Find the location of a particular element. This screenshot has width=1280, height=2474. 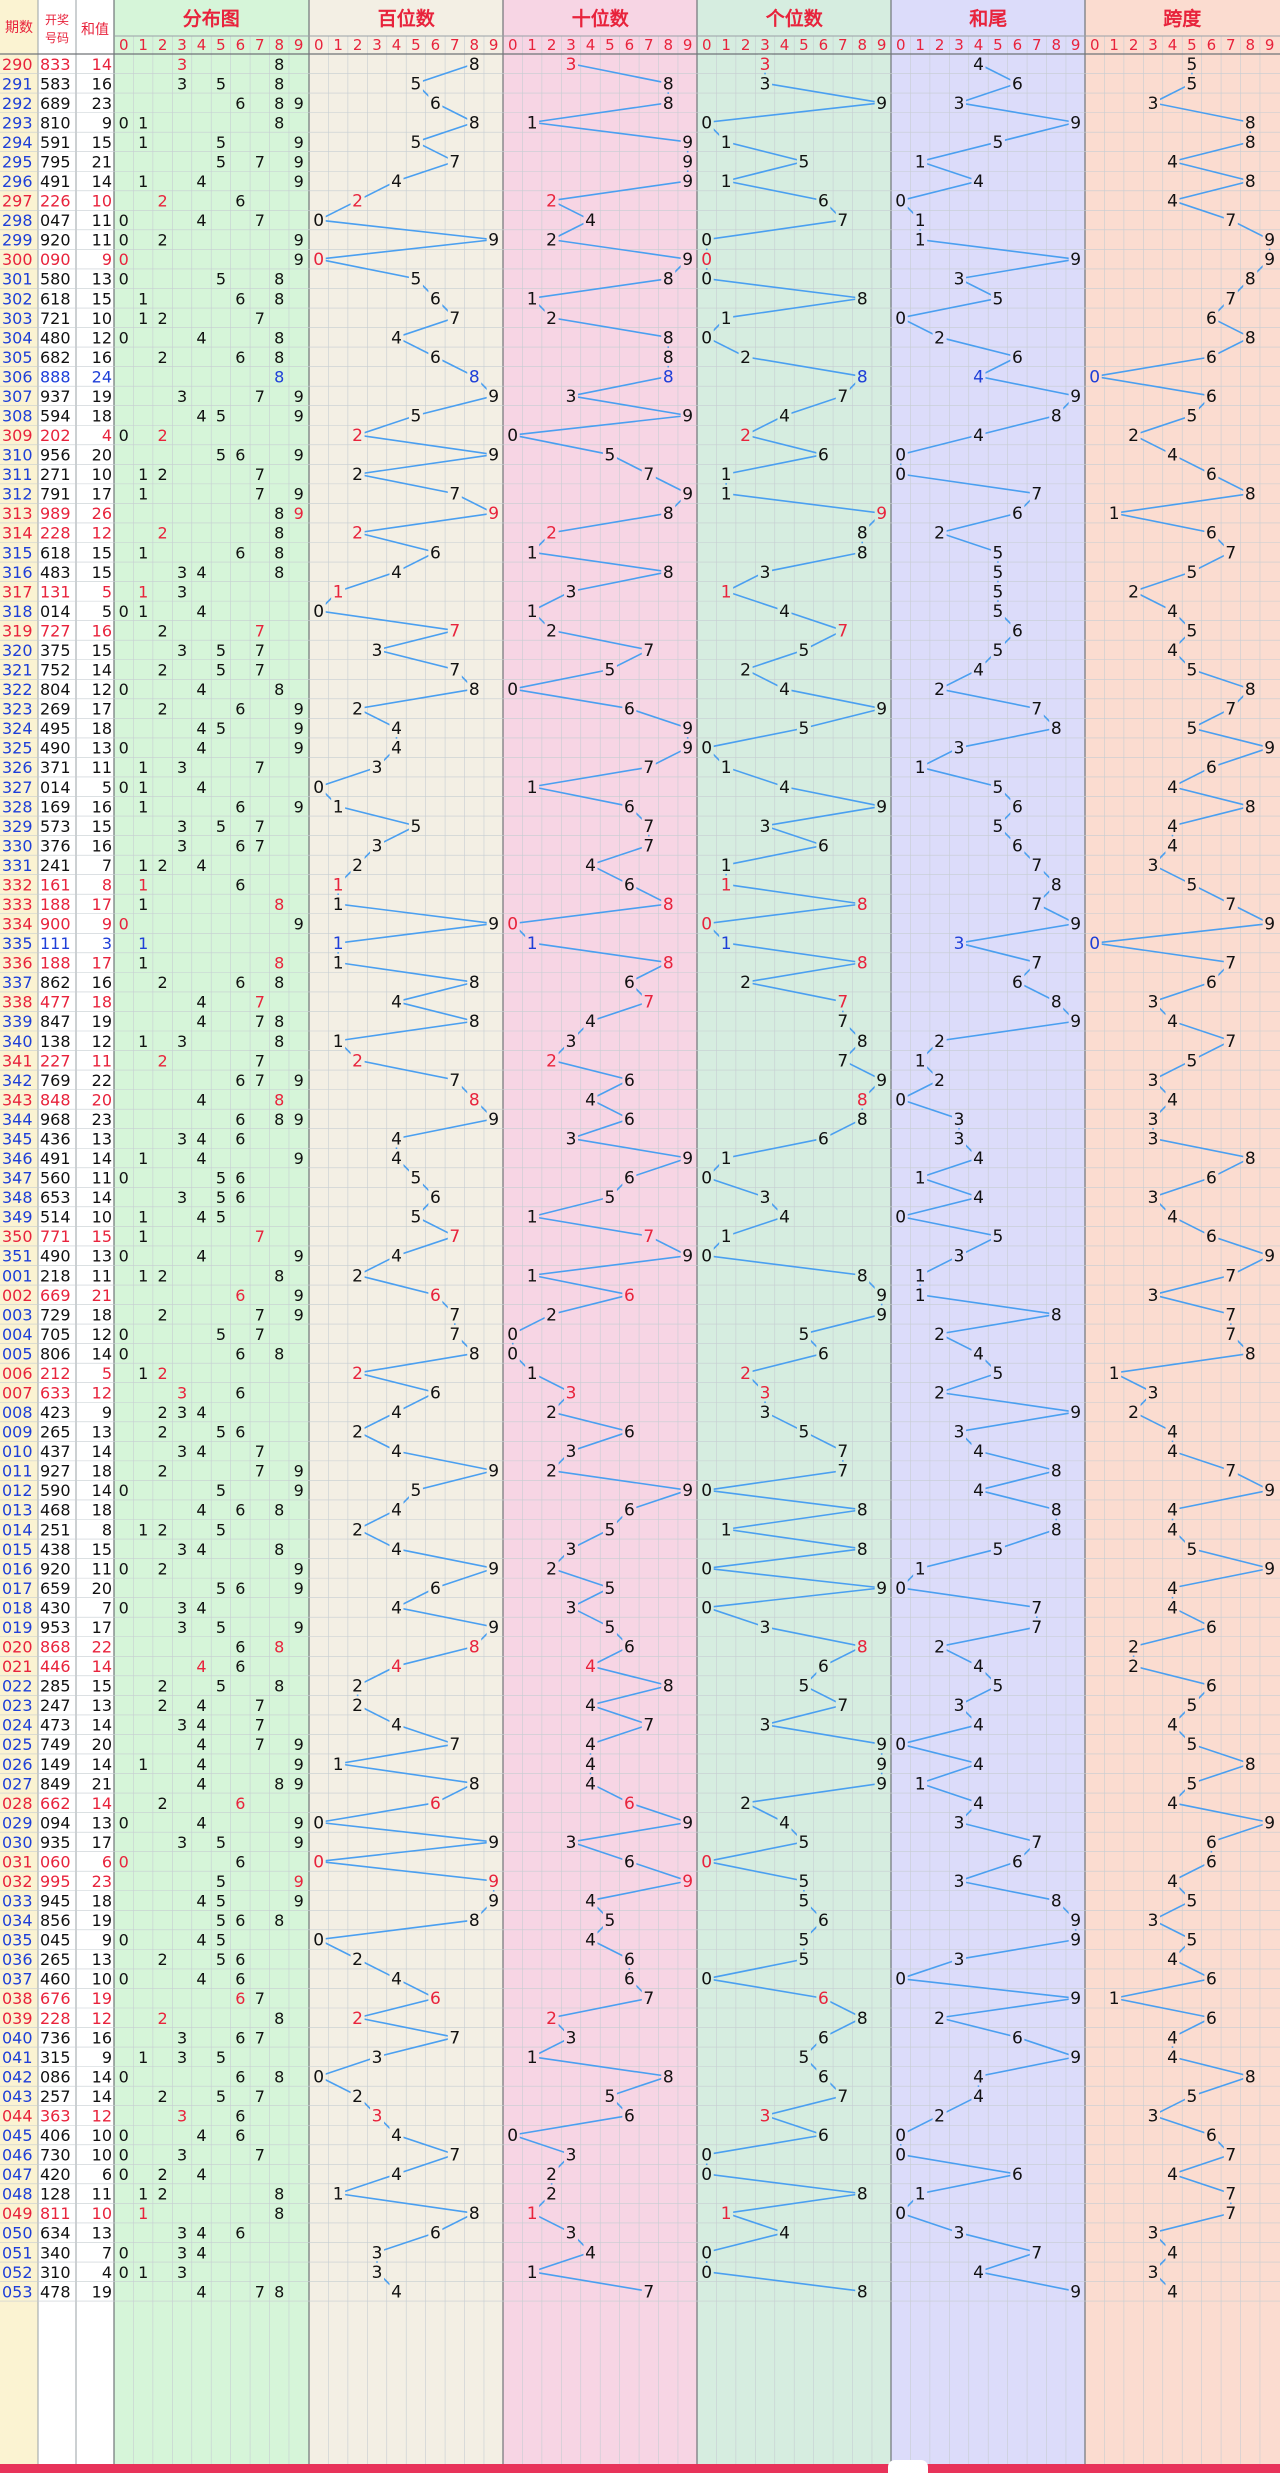

sum-value: 16 is located at coordinates (102, 83).